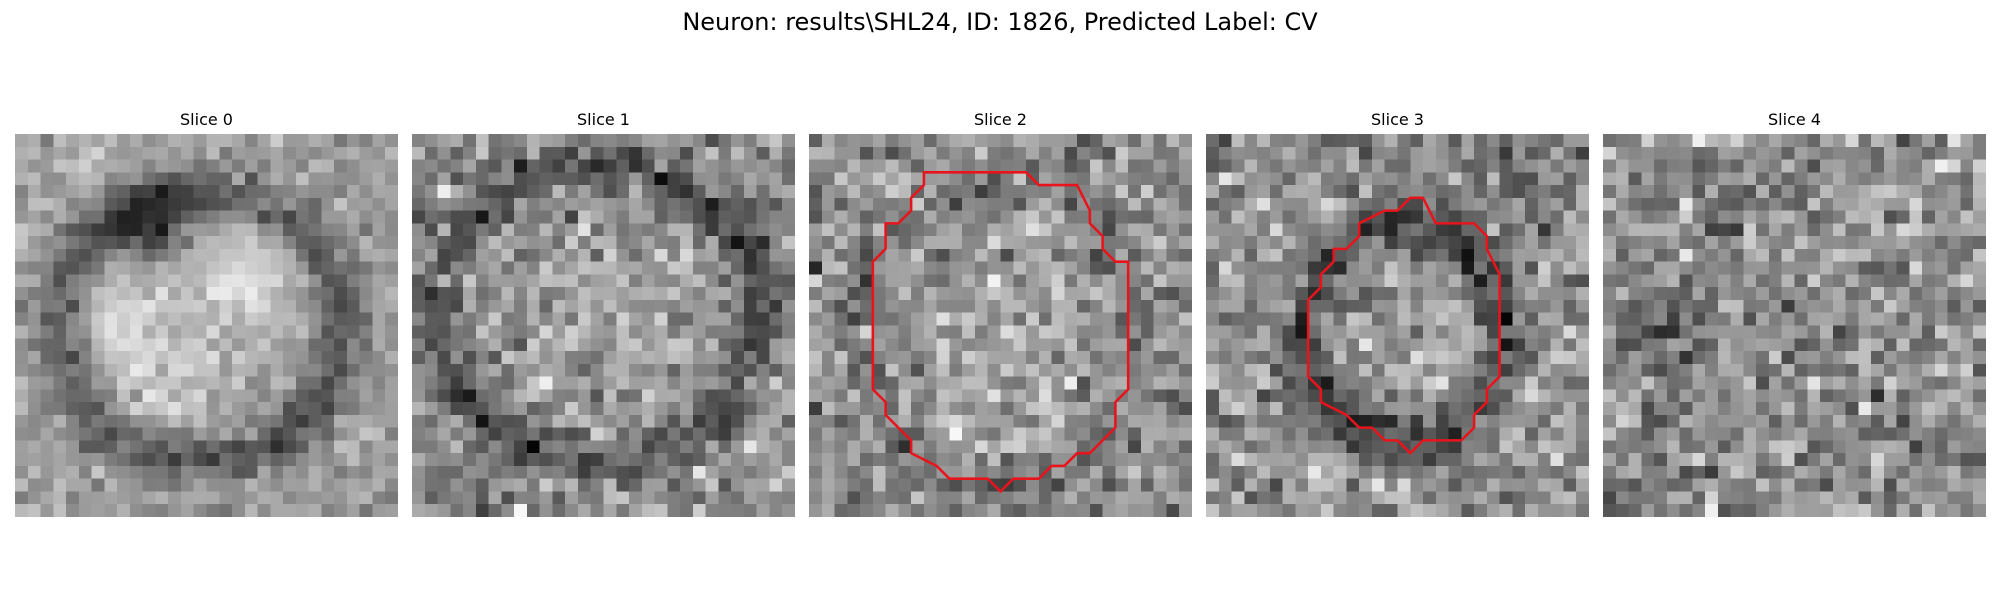 The height and width of the screenshot is (600, 2000). Describe the element at coordinates (1000, 119) in the screenshot. I see `slice-title-2: Slice 2` at that location.